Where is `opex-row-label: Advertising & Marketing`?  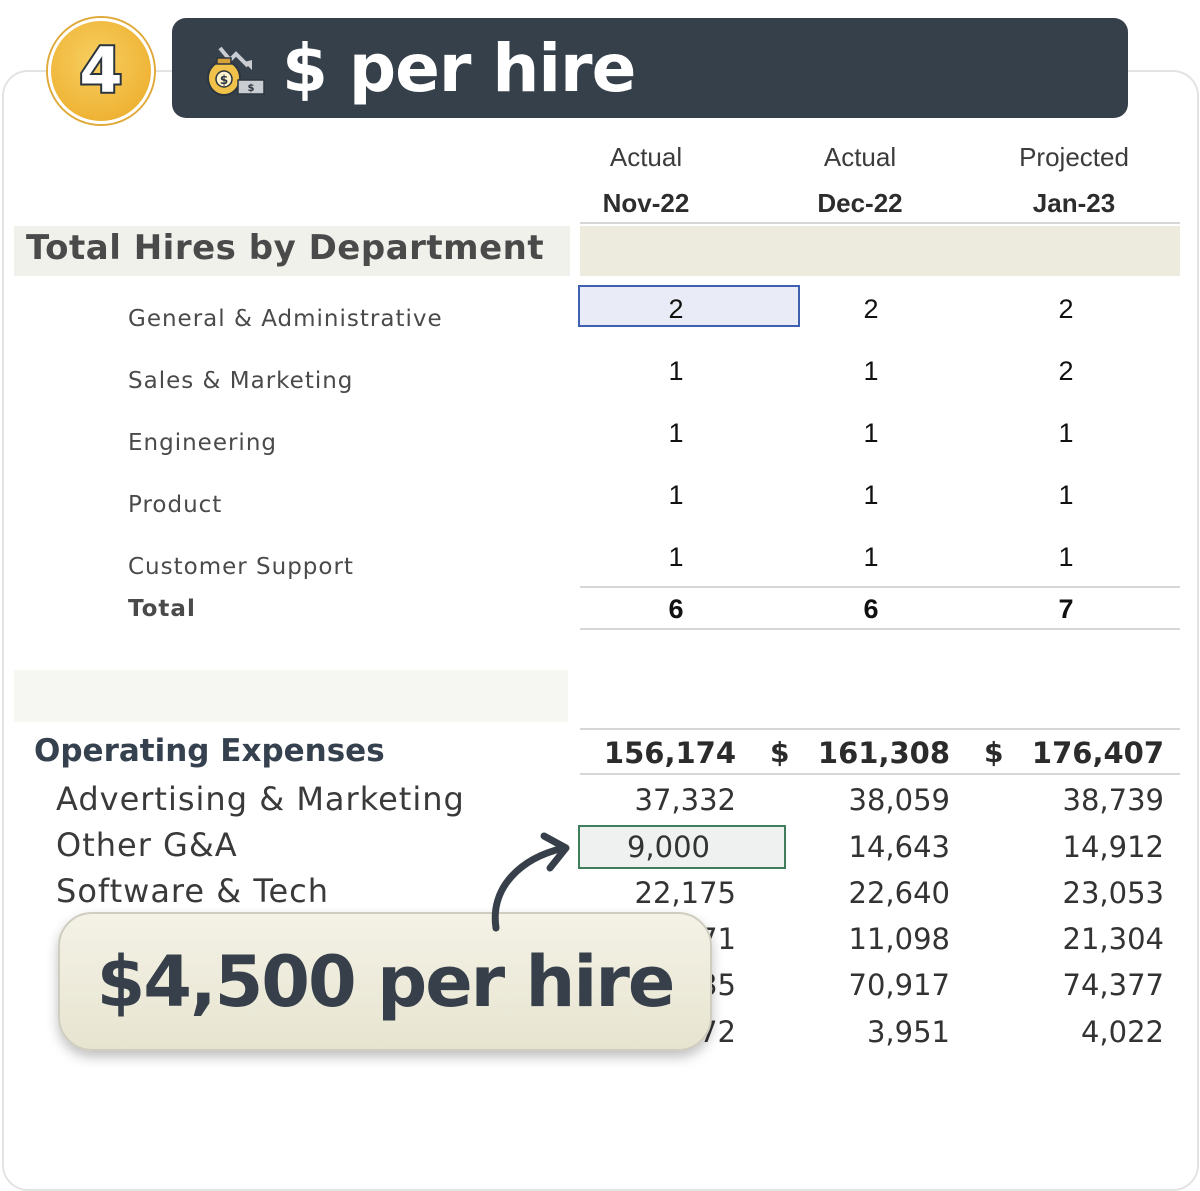 opex-row-label: Advertising & Marketing is located at coordinates (260, 799).